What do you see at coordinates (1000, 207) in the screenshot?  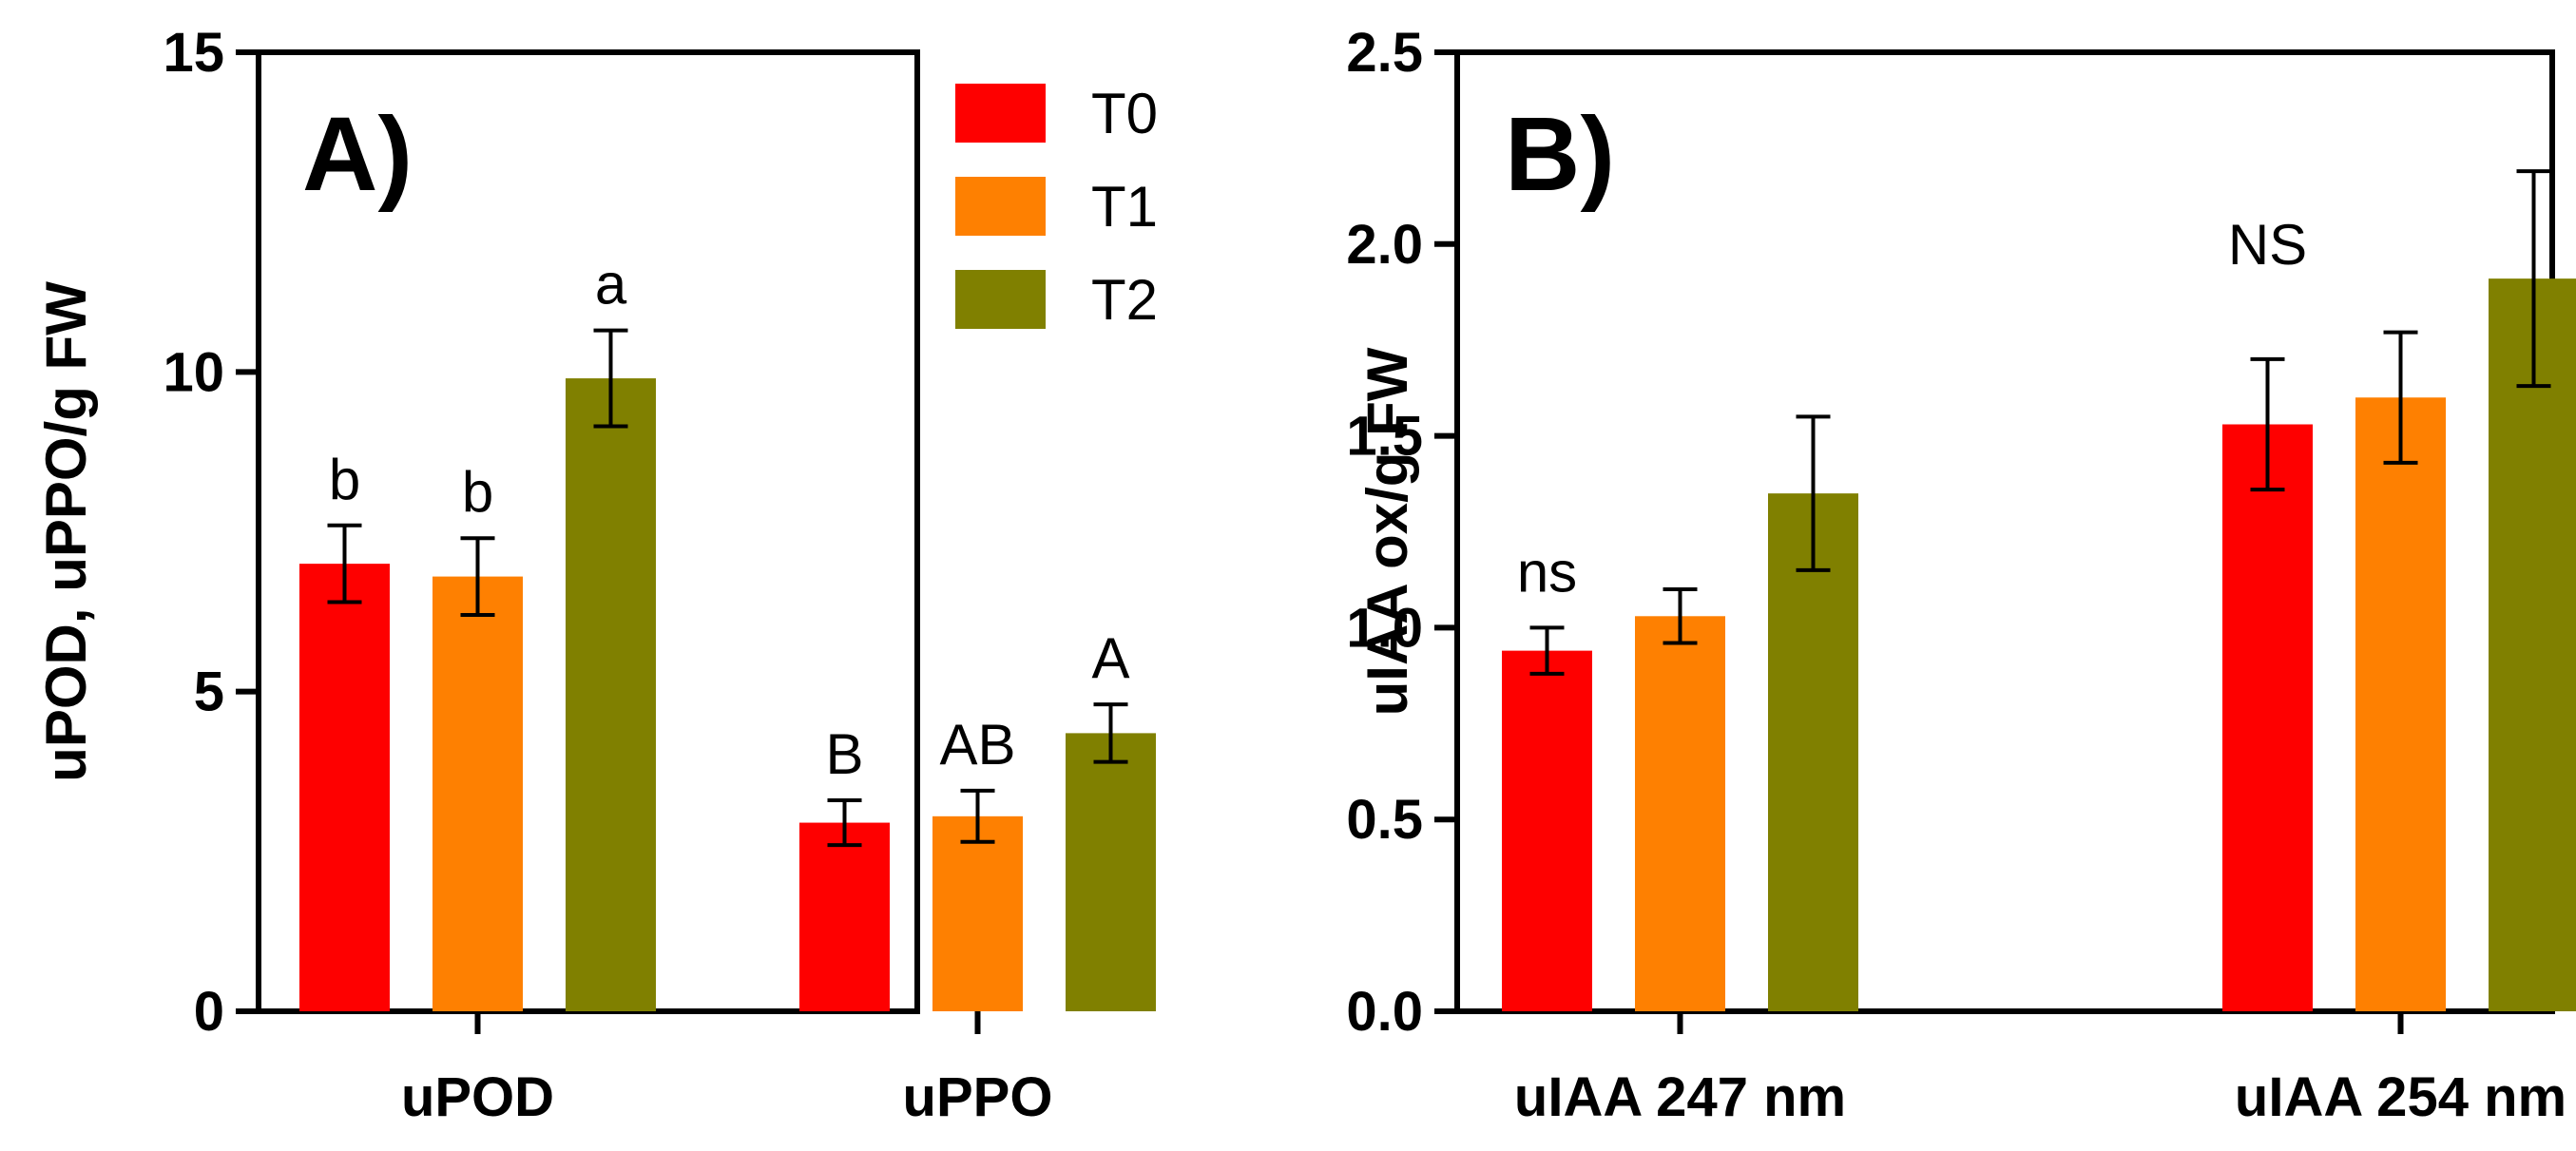 I see `legend-swatch-t1` at bounding box center [1000, 207].